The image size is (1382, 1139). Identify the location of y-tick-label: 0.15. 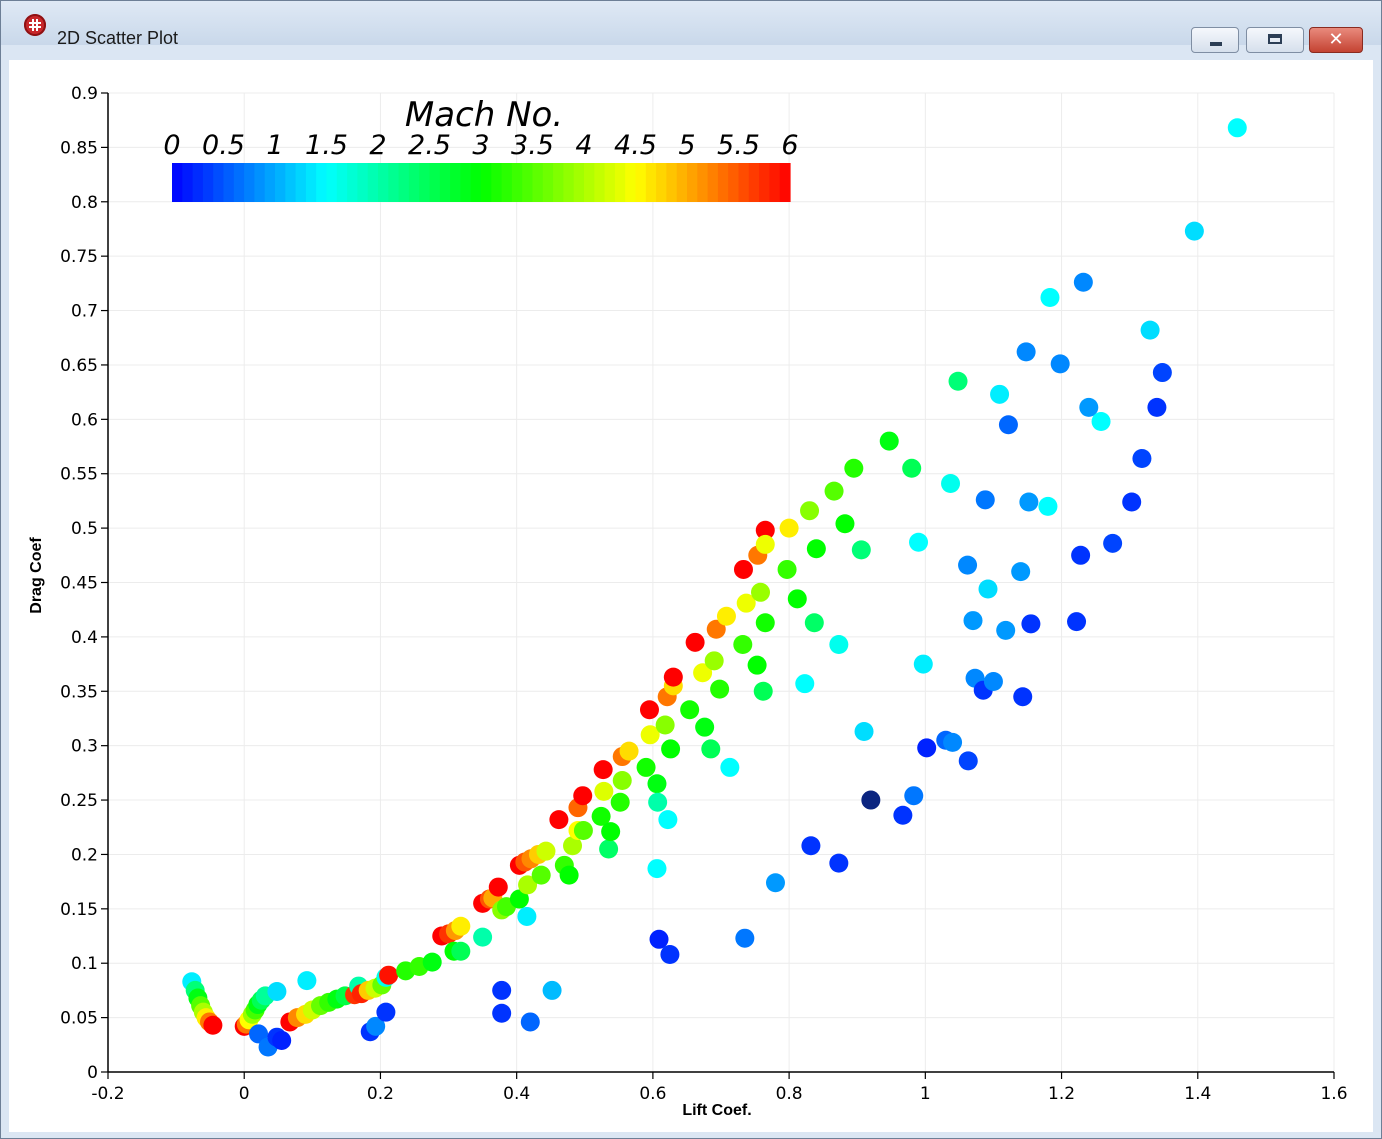
(79, 910).